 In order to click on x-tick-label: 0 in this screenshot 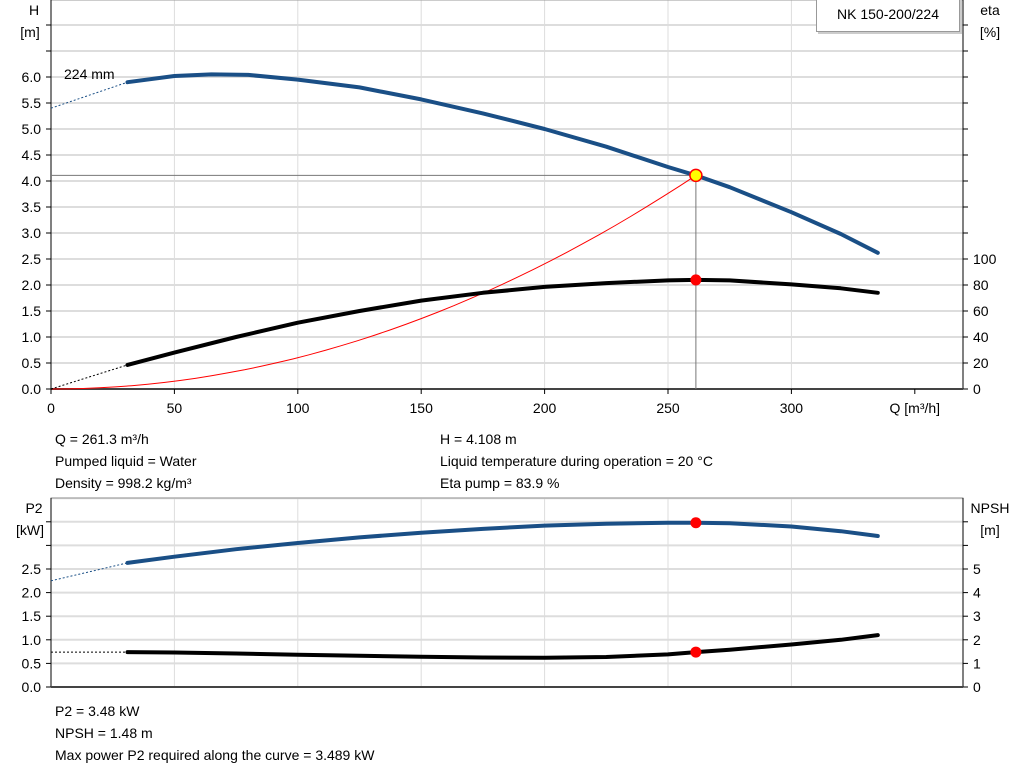, I will do `click(51, 408)`.